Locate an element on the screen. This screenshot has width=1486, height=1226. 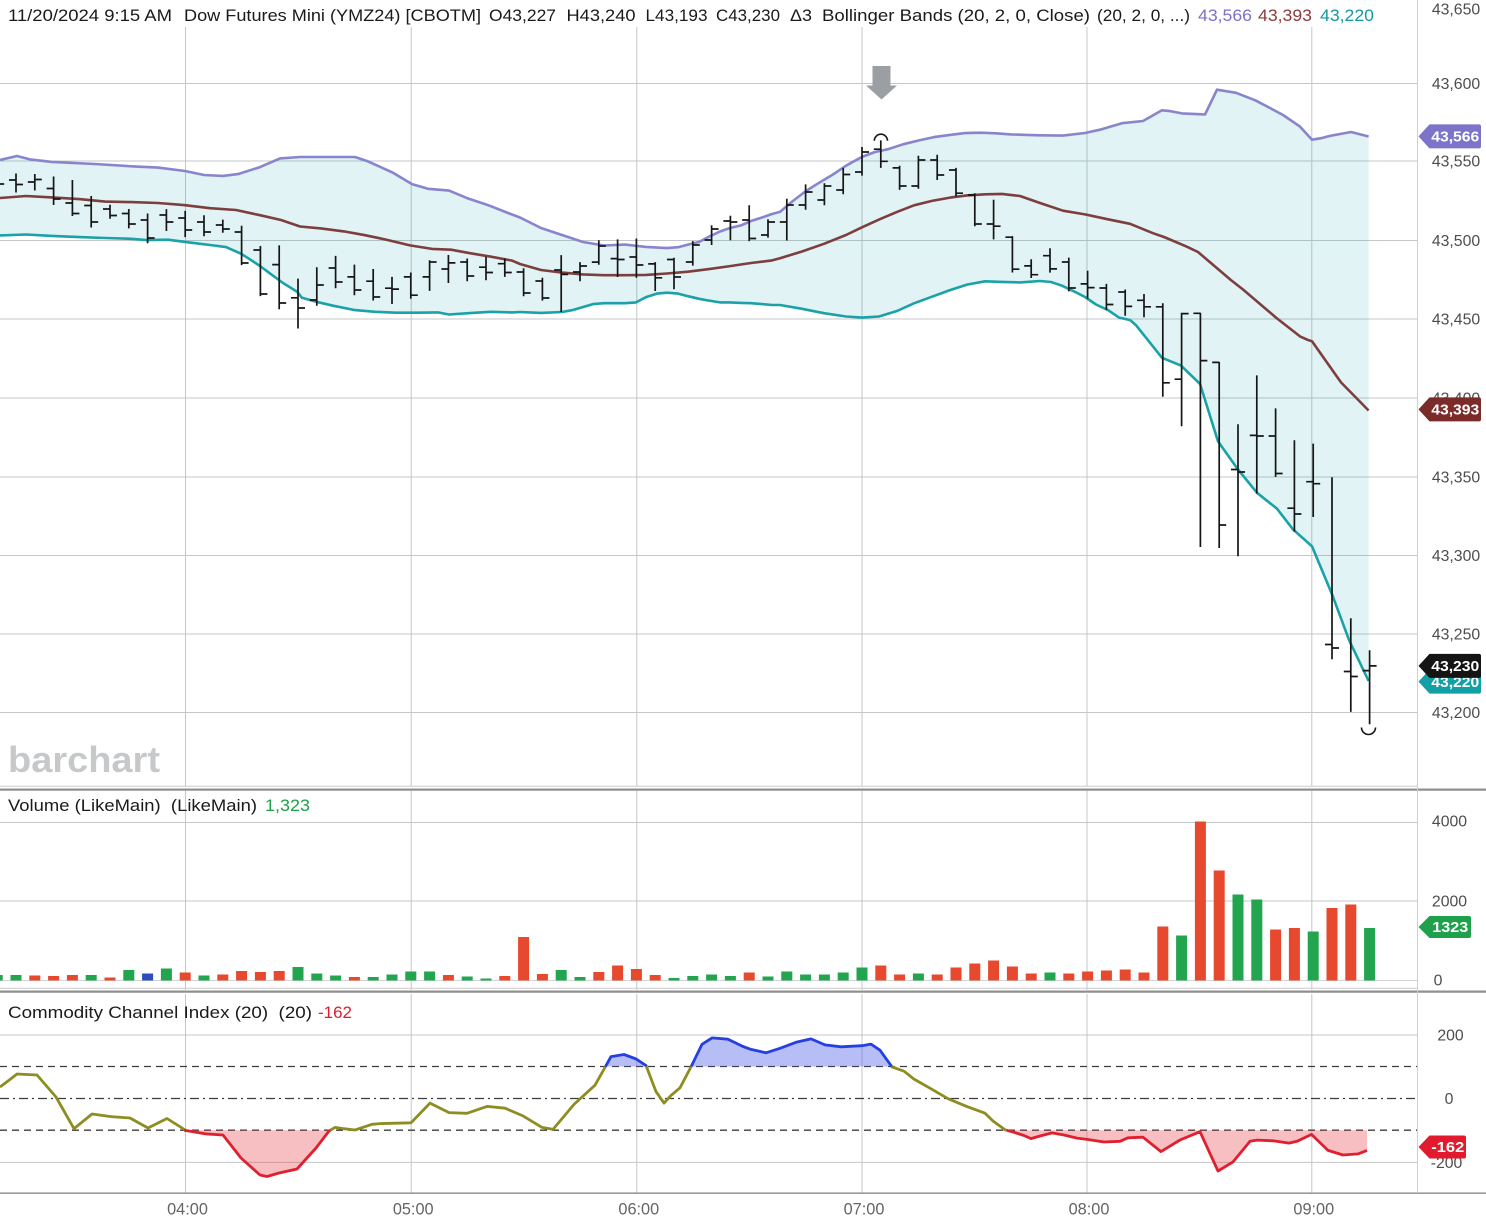
svg-text: 1323 is located at coordinates (1450, 928).